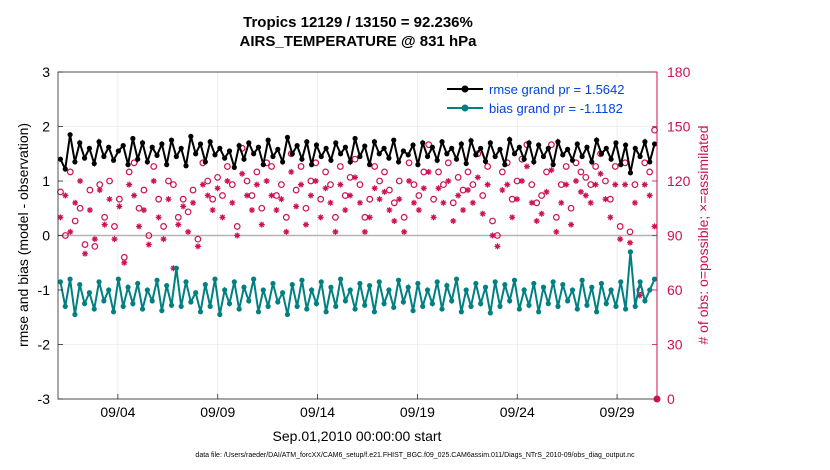 This screenshot has width=830, height=470. I want to click on y-tick-label: 1, so click(46, 181).